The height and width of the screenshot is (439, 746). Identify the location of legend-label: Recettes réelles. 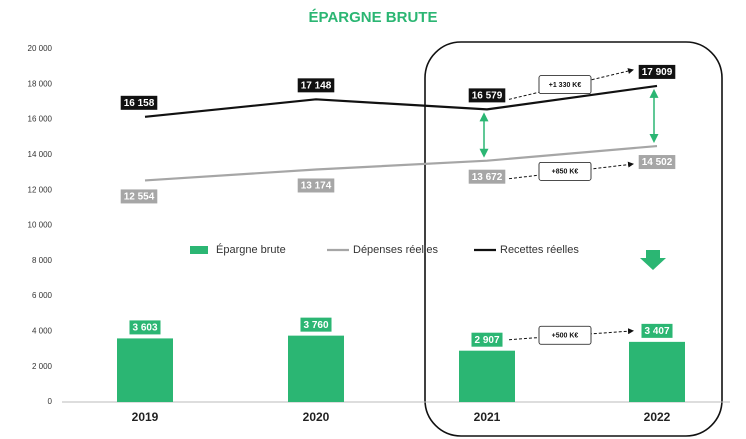
(539, 250).